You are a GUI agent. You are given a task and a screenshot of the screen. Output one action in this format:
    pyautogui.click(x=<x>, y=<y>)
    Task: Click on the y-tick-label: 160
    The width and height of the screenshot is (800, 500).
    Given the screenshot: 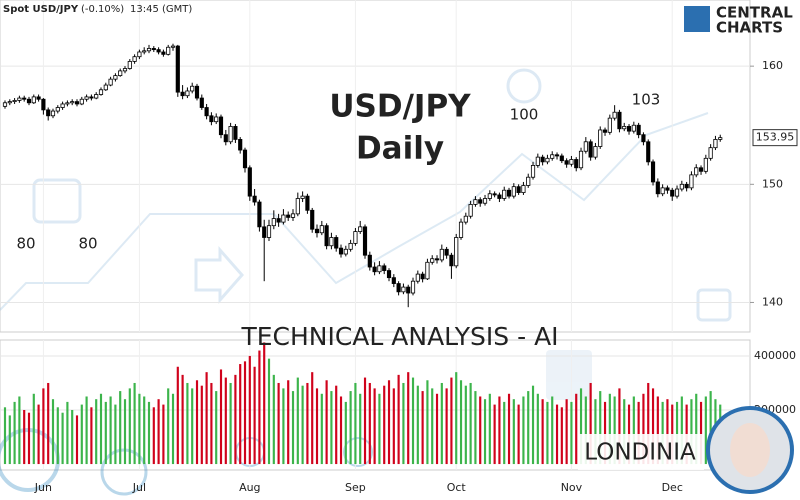 What is the action you would take?
    pyautogui.click(x=772, y=65)
    